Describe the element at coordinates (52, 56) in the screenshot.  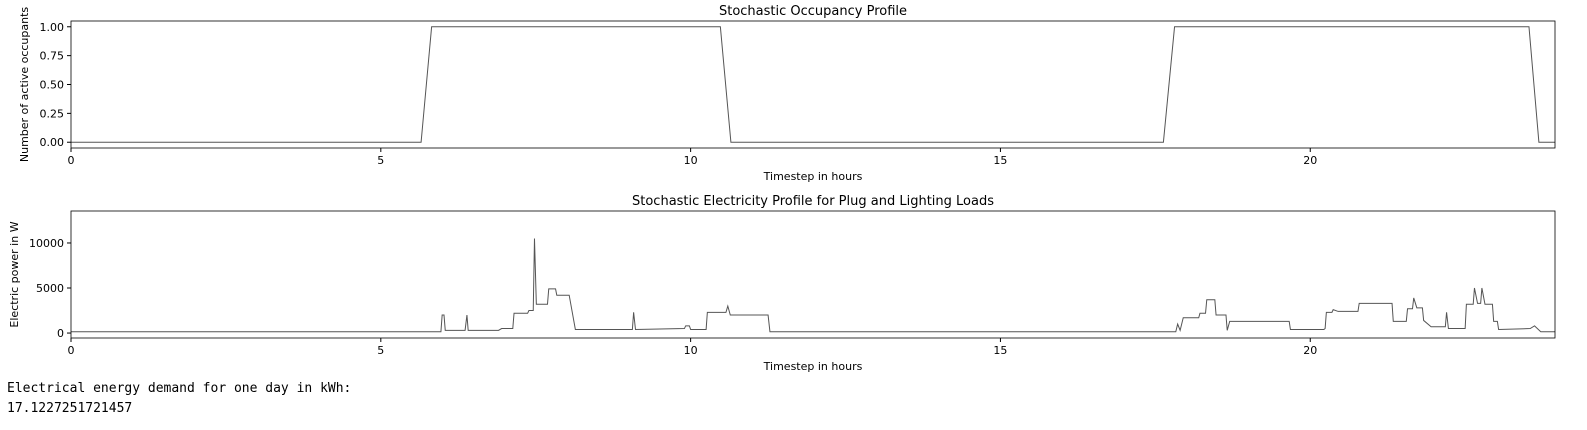
I see `y-tick-label: 0.75` at that location.